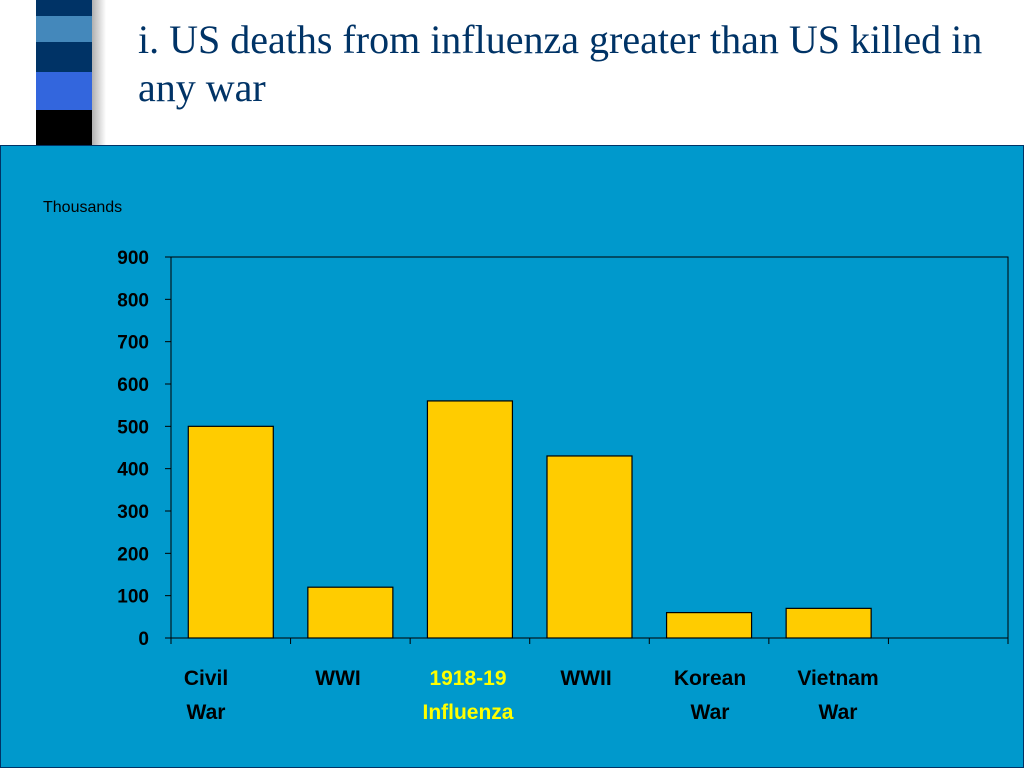 This screenshot has width=1024, height=768. What do you see at coordinates (82, 207) in the screenshot?
I see `y-axis-label: Thousands` at bounding box center [82, 207].